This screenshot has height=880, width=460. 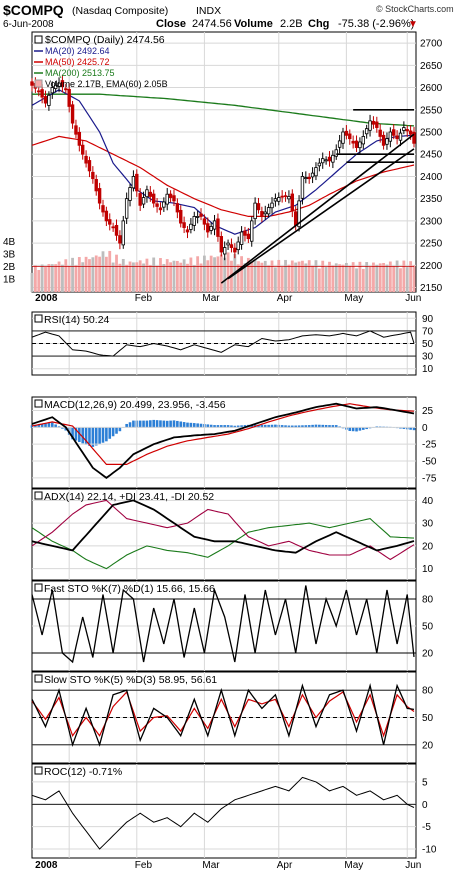 What do you see at coordinates (428, 718) in the screenshot?
I see `indicator-tick-label: 50` at bounding box center [428, 718].